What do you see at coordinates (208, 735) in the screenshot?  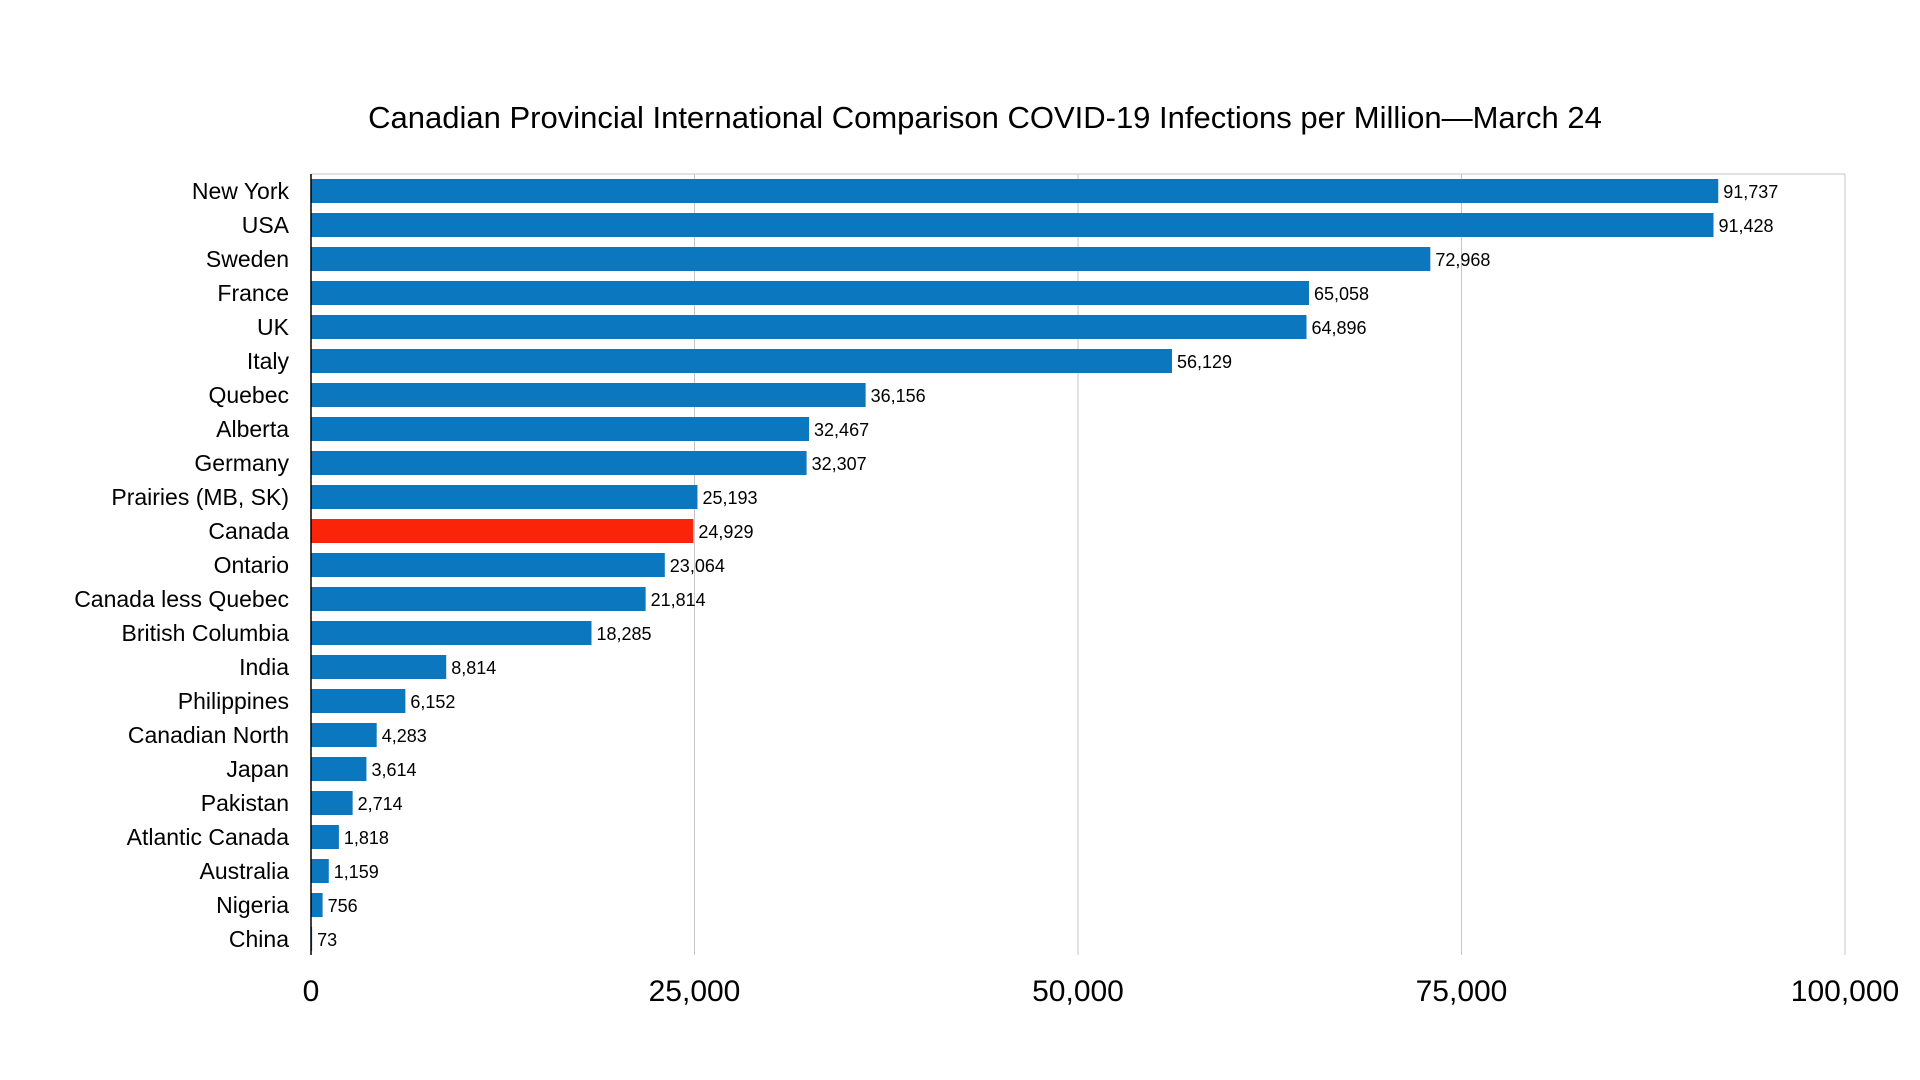 I see `category-label: Canadian North` at bounding box center [208, 735].